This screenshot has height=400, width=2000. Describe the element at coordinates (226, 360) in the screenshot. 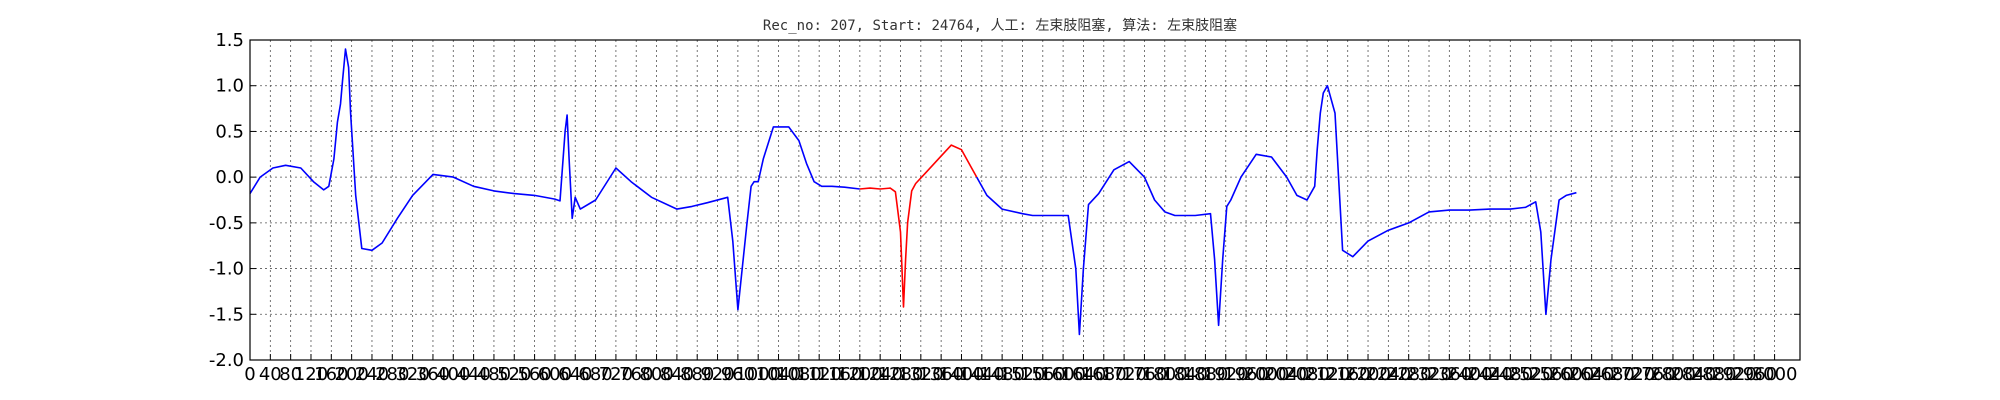

I see `y-tick-label: -2.0` at that location.